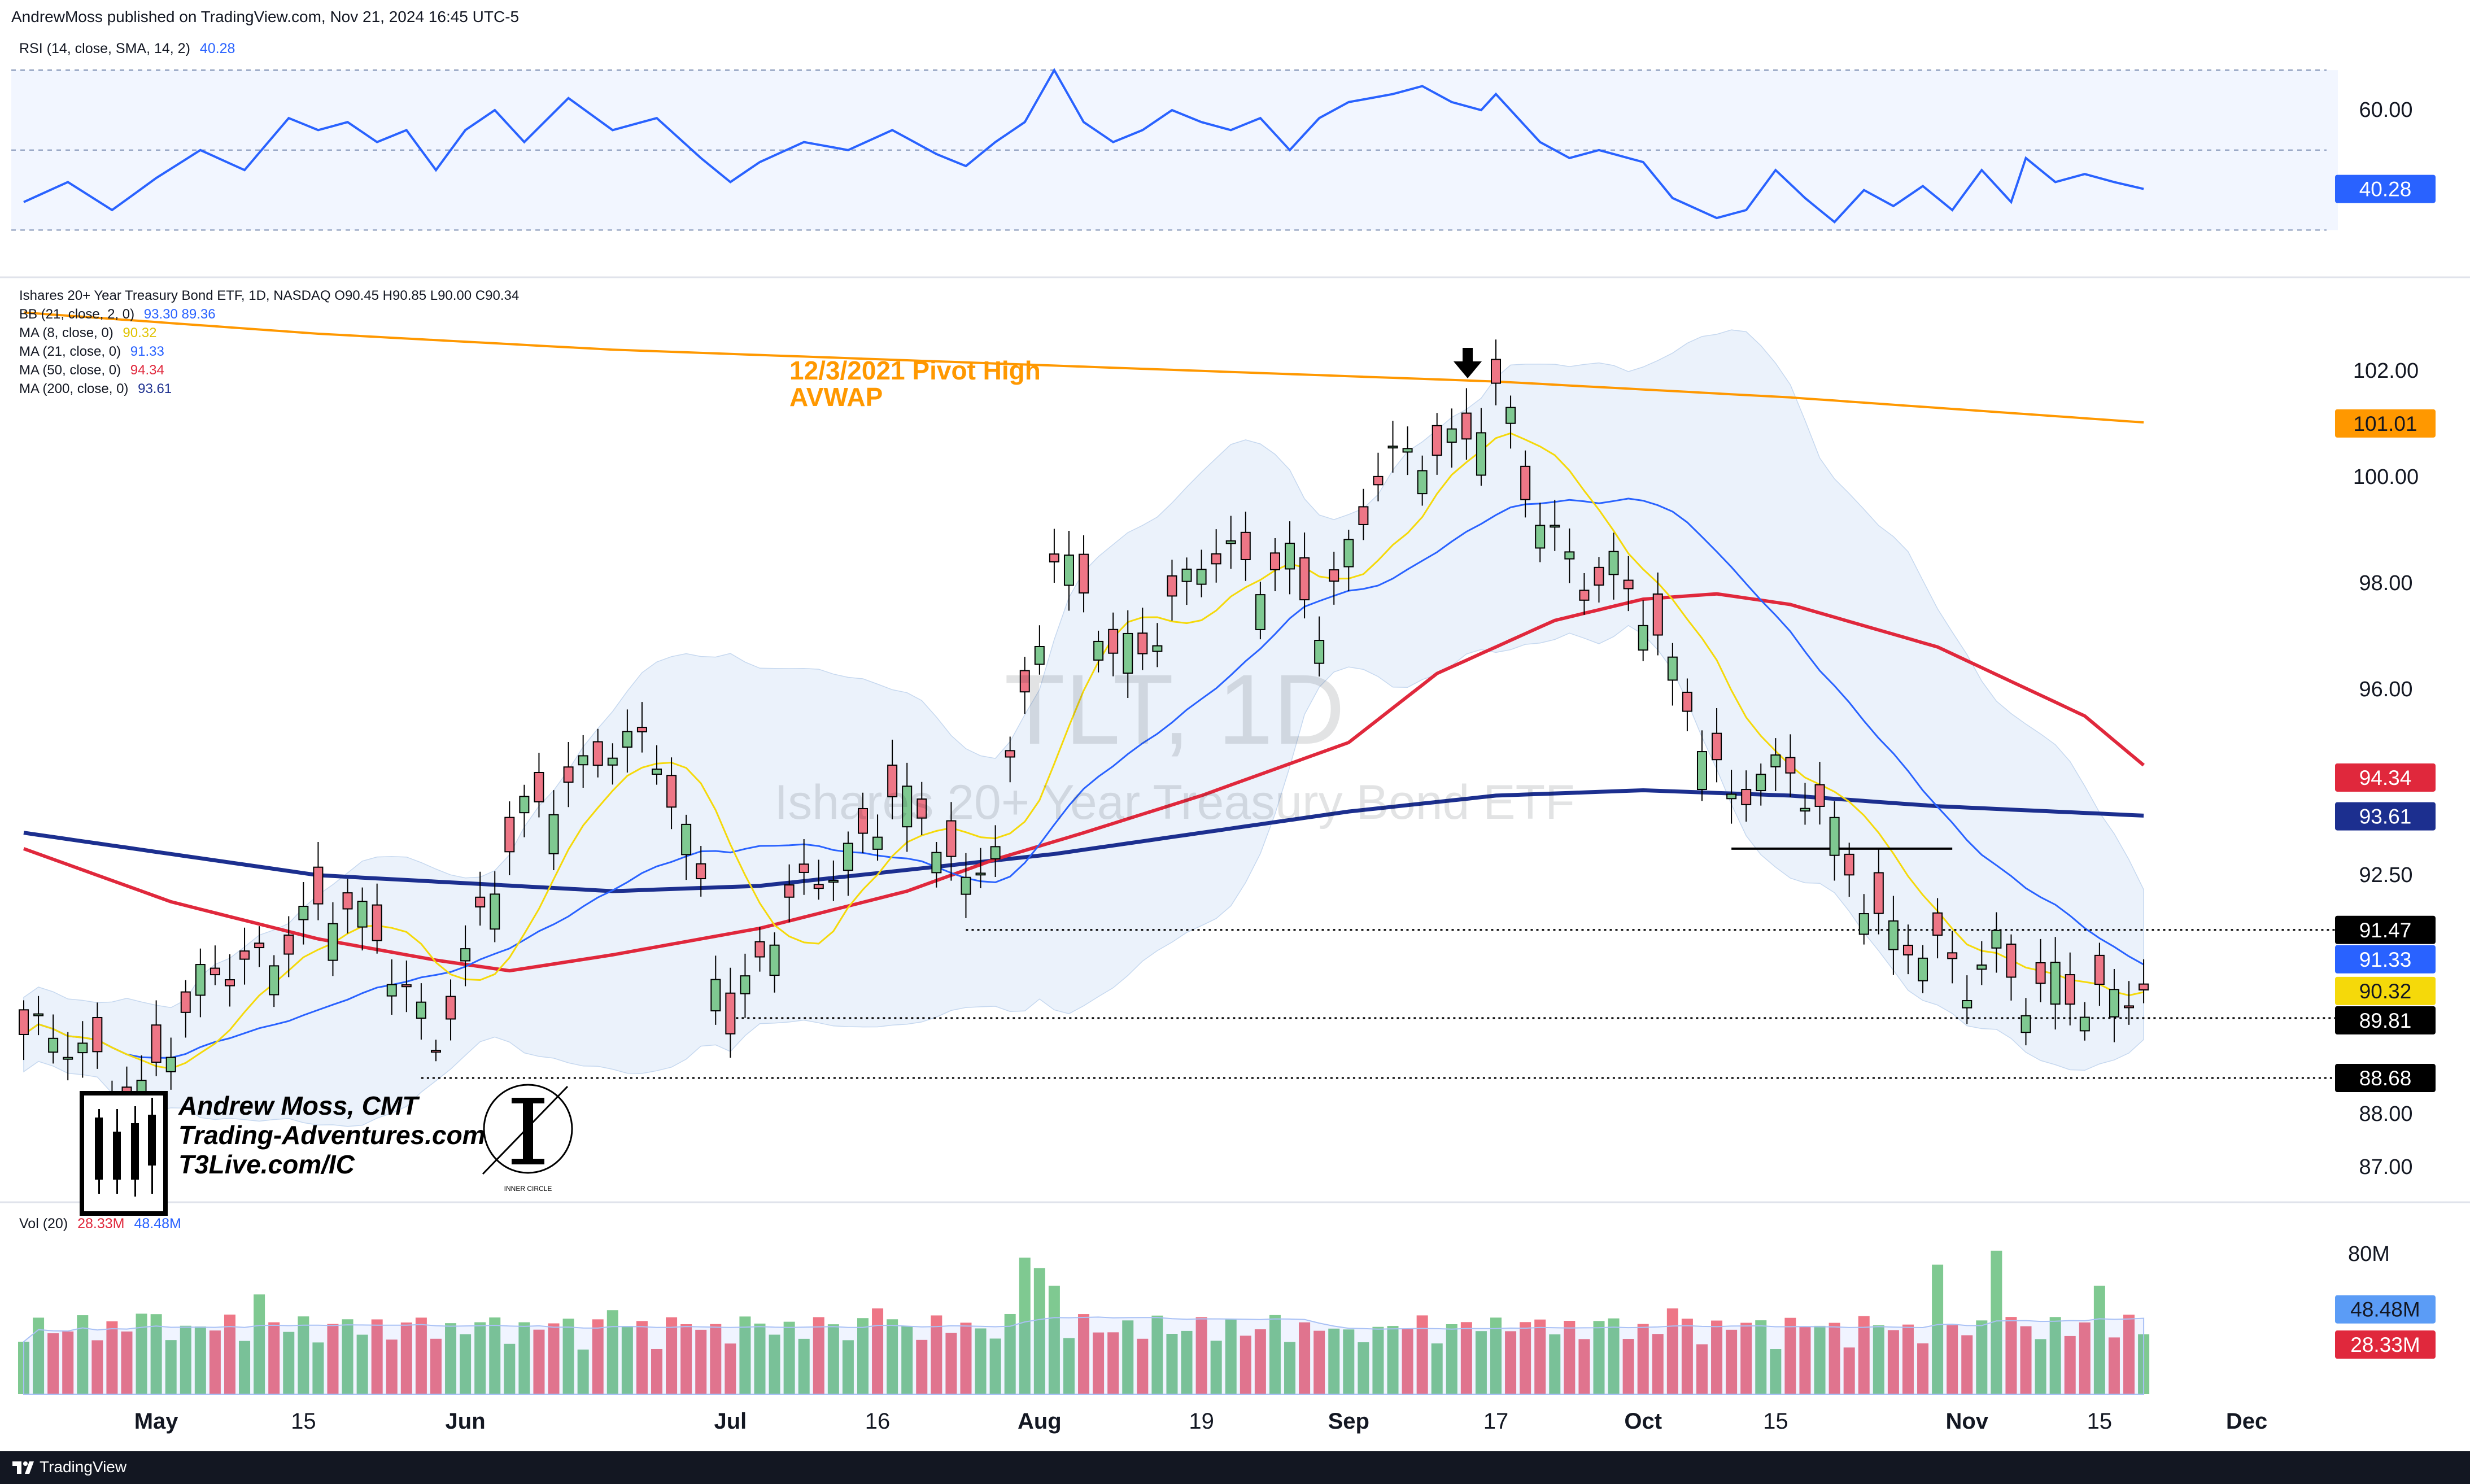 The height and width of the screenshot is (1484, 2470). Describe the element at coordinates (2369, 1254) in the screenshot. I see `volume-tick-0: 80M` at that location.